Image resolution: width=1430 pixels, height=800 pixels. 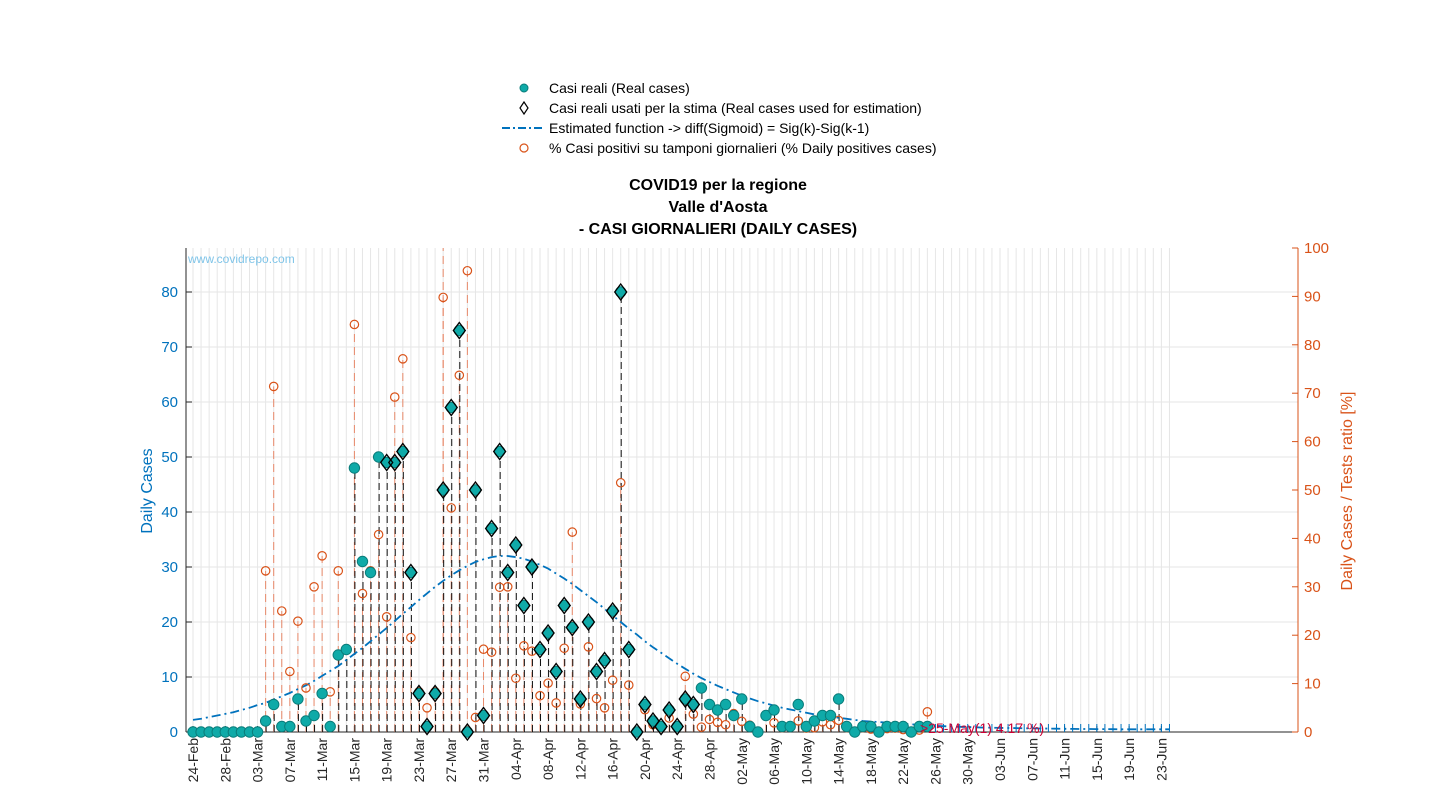 I want to click on y2-axis-label: Daily Cases / Tests ratio [%], so click(x=1347, y=491).